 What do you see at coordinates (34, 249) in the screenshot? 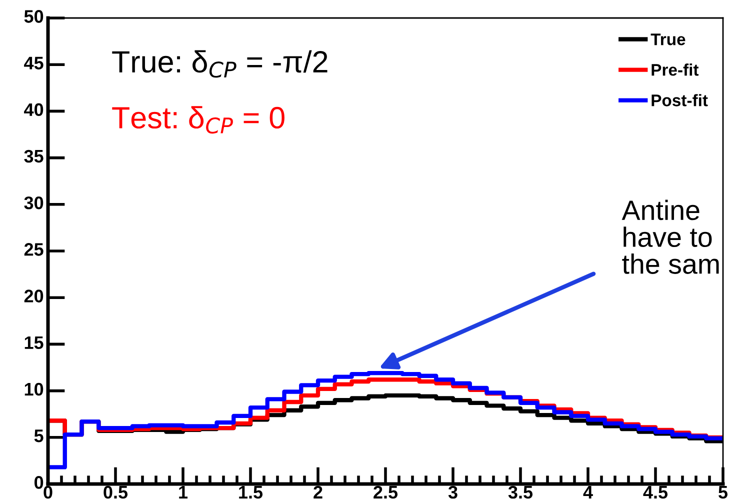
I see `y-tick-label: 25` at bounding box center [34, 249].